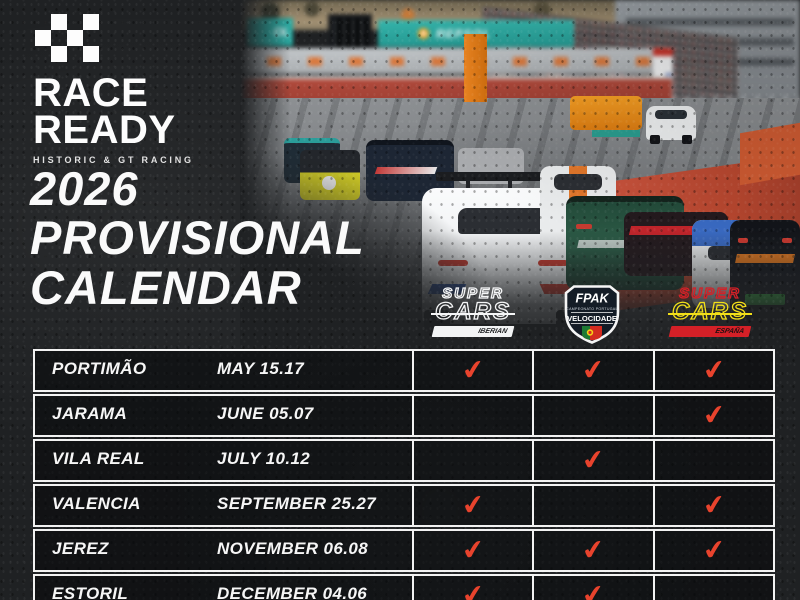  I want to click on table-row: VALENCIA SEPTEMBER 25.27 ✔ ✔, so click(404, 505).